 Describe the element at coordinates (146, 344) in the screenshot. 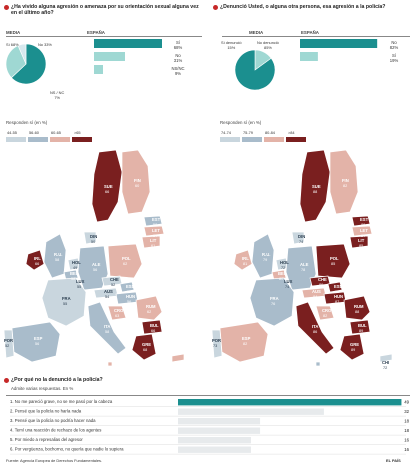

I see `map-region-label: GRE` at that location.